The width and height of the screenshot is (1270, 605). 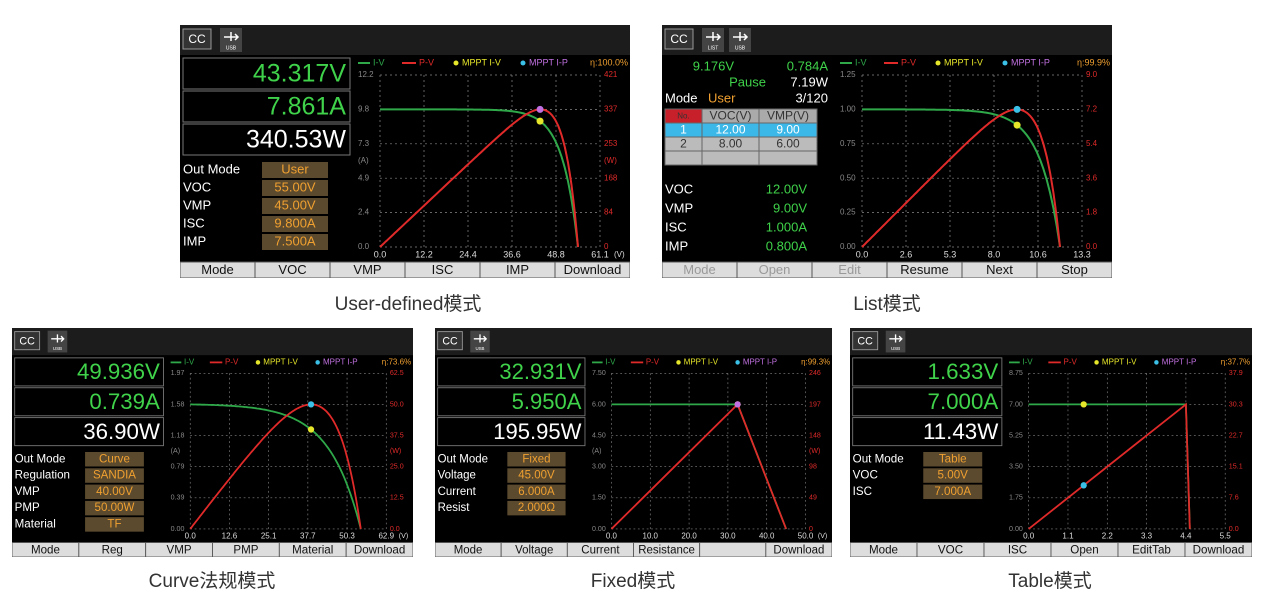 What do you see at coordinates (1092, 212) in the screenshot?
I see `y2-tick-label: 1.8` at bounding box center [1092, 212].